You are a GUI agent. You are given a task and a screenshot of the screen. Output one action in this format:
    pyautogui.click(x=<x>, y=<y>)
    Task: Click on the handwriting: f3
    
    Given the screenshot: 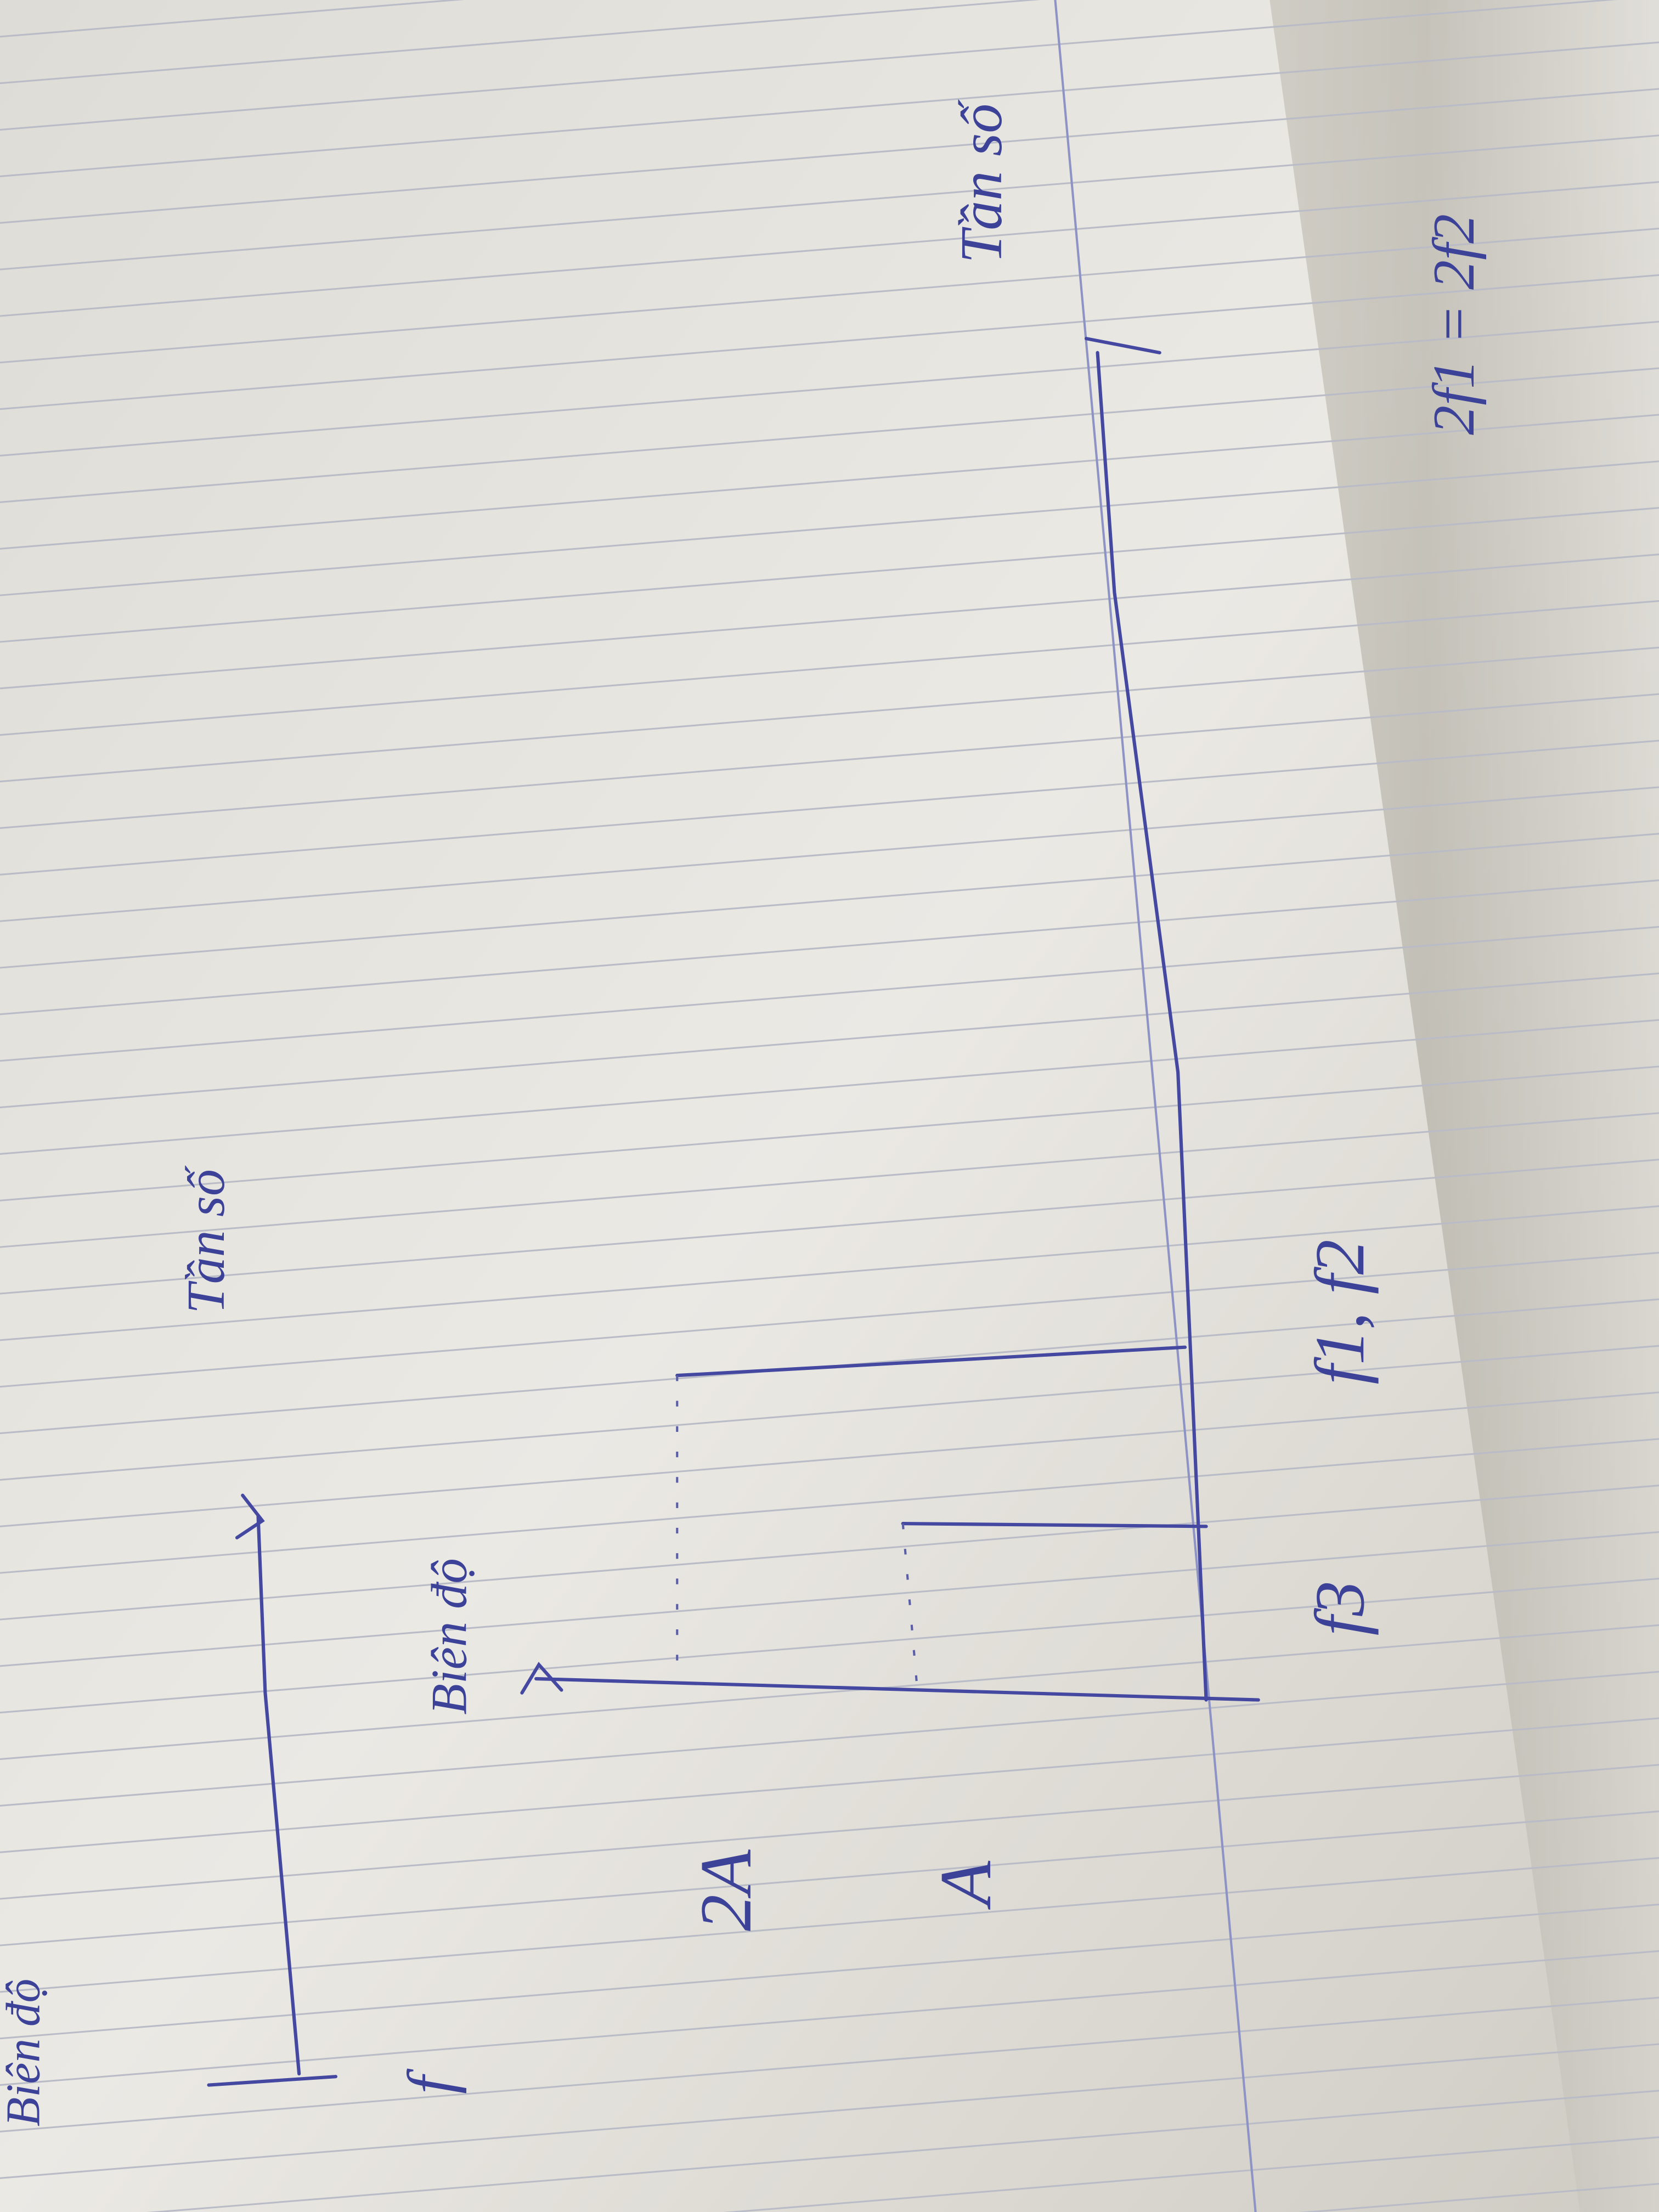 What is the action you would take?
    pyautogui.click(x=1339, y=1608)
    